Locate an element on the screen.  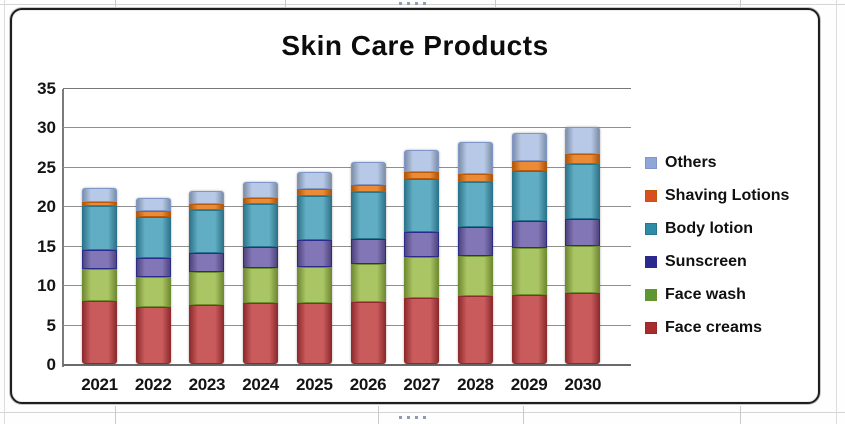
bar-segment-2026-shaving-lotions is located at coordinates (368, 189).